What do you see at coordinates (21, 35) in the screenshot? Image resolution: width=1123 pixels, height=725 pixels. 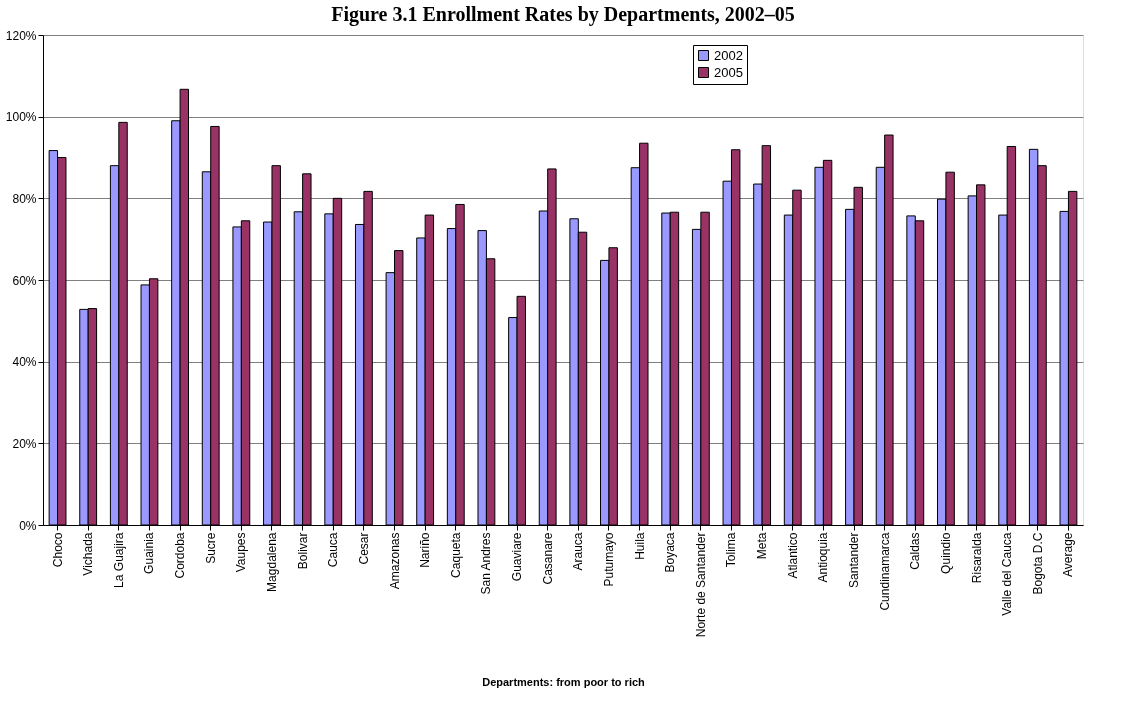 I see `y-tick-label: 120%` at bounding box center [21, 35].